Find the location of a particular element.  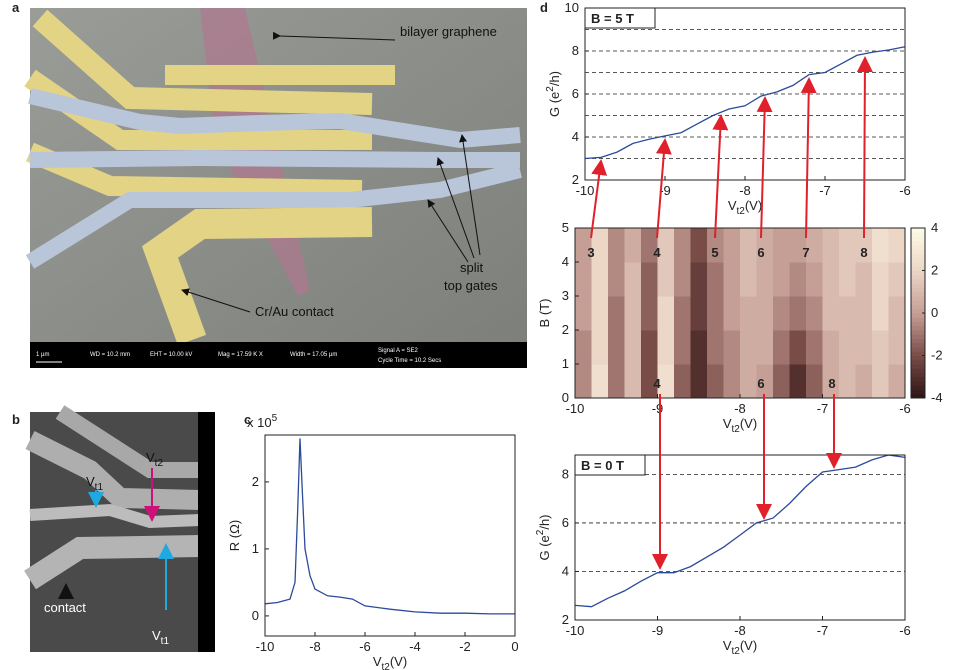

panel-label: a is located at coordinates (16, 7).